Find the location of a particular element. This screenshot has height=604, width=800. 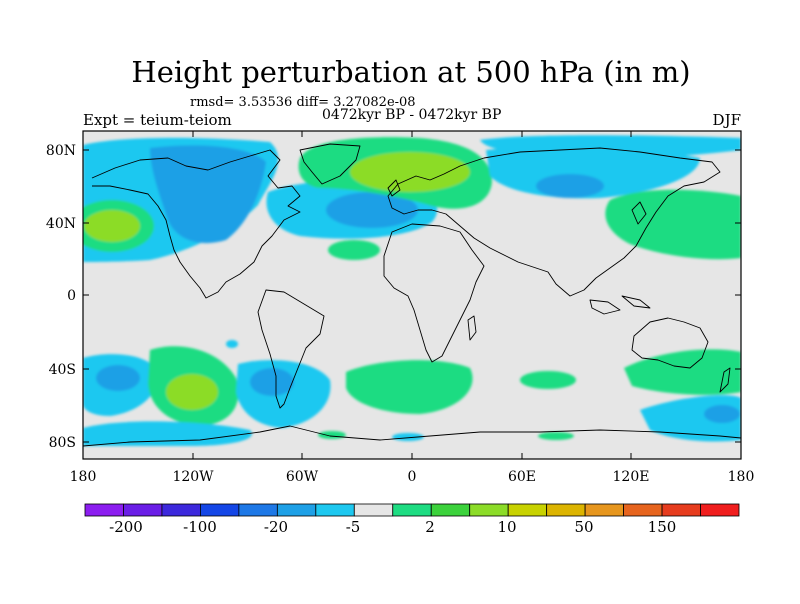

contour-negative-south-a is located at coordinates (408, 437).